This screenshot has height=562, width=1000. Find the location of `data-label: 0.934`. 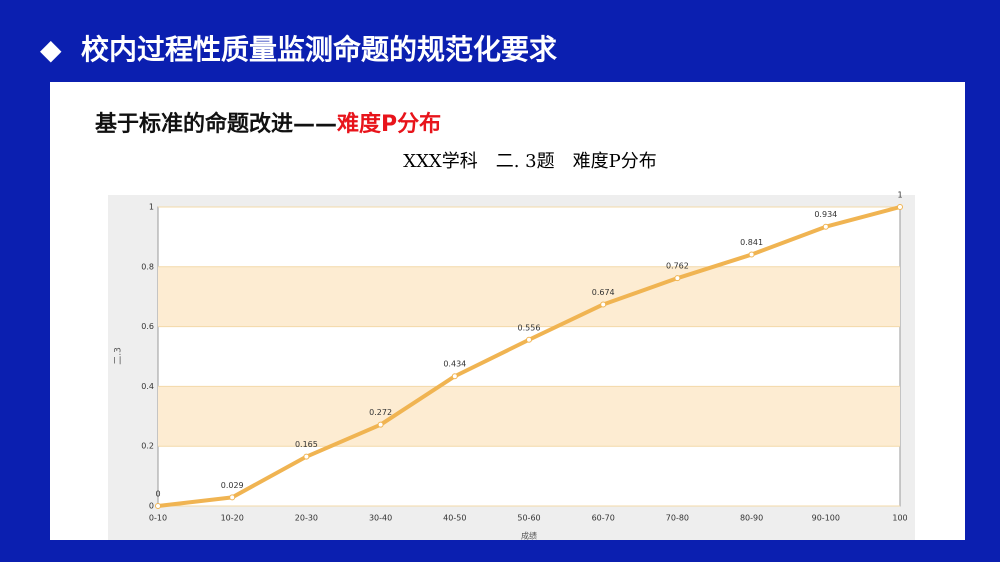

data-label: 0.934 is located at coordinates (825, 214).